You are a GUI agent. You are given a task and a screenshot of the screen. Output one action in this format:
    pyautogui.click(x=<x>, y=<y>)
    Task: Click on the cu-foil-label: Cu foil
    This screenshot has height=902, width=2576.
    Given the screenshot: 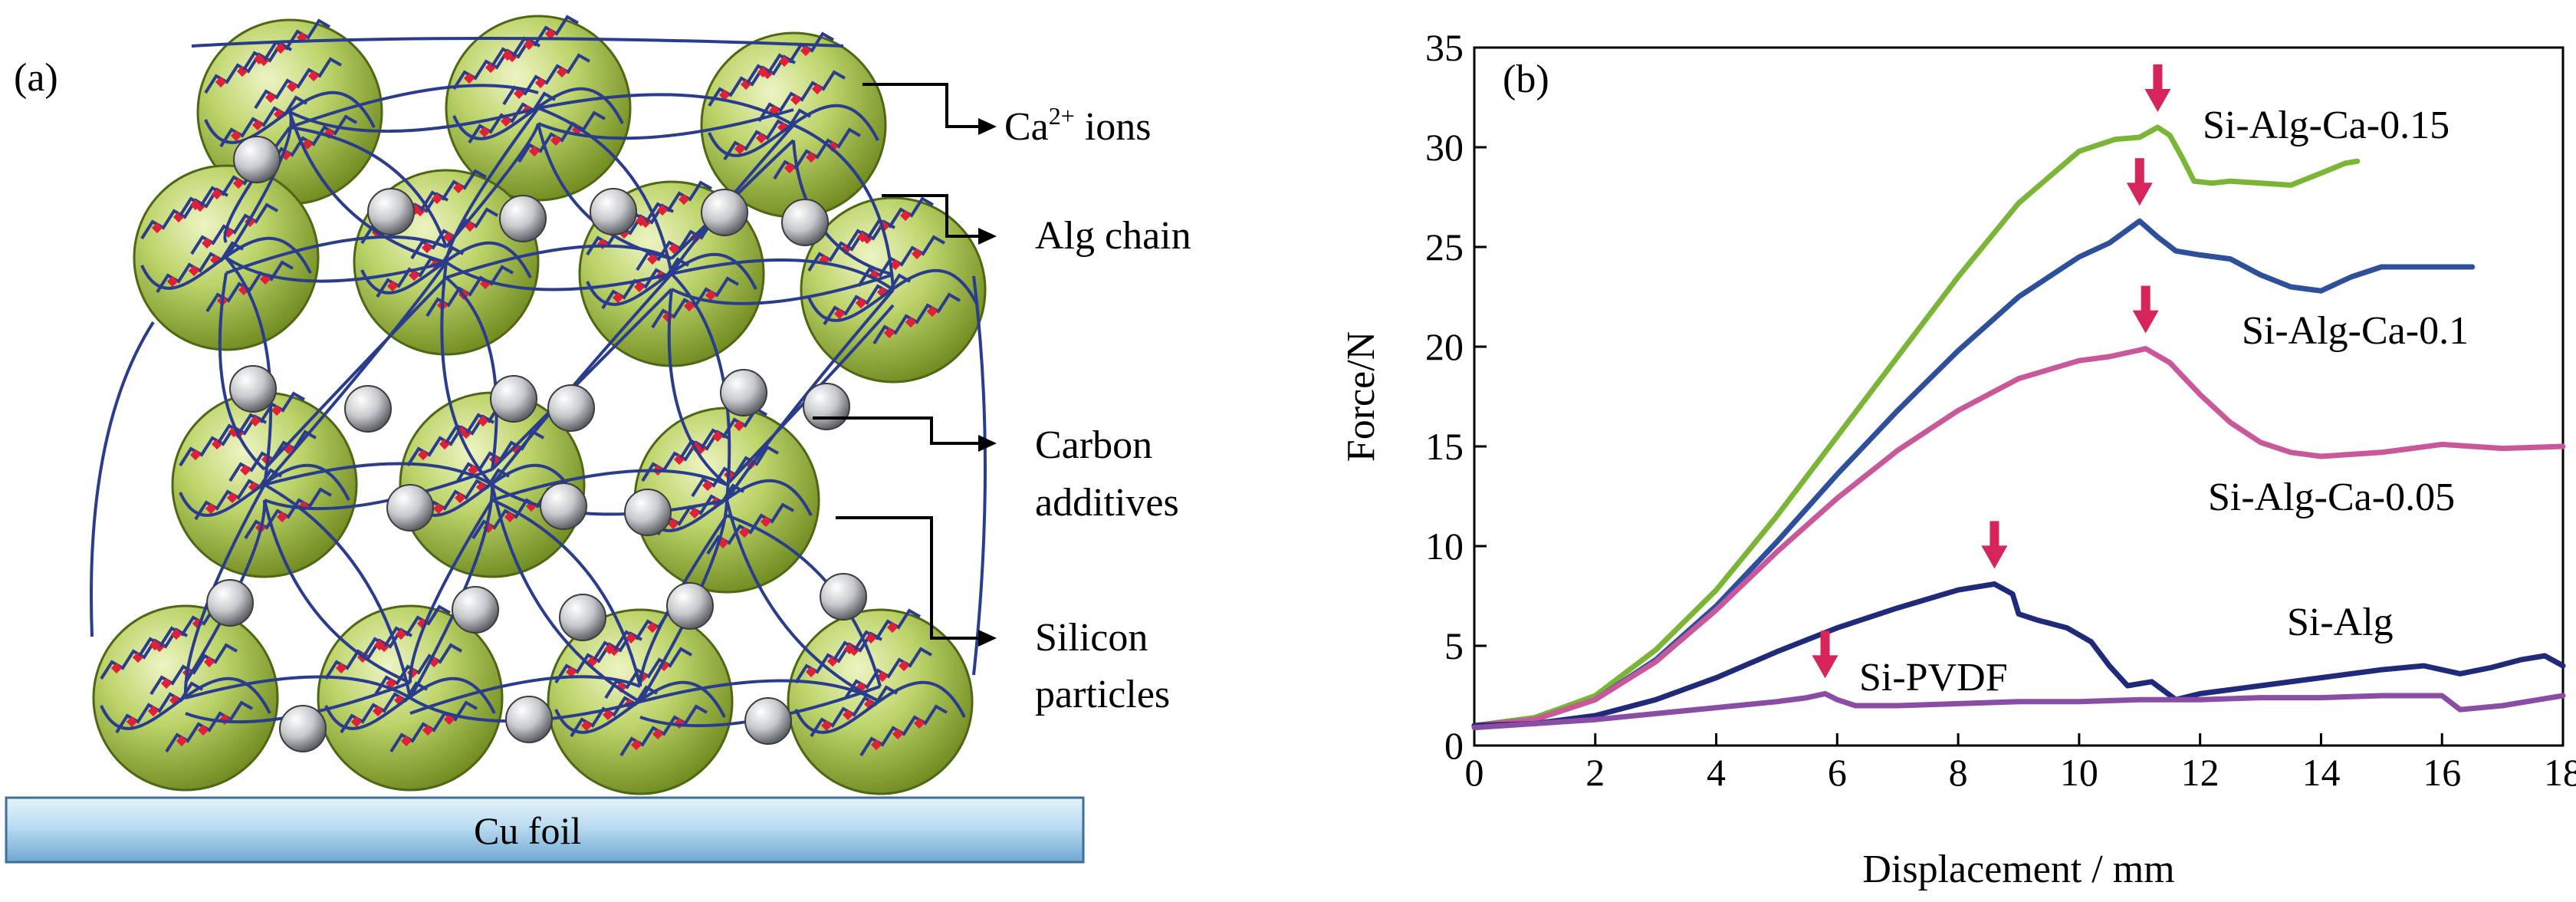 What is the action you would take?
    pyautogui.click(x=528, y=830)
    